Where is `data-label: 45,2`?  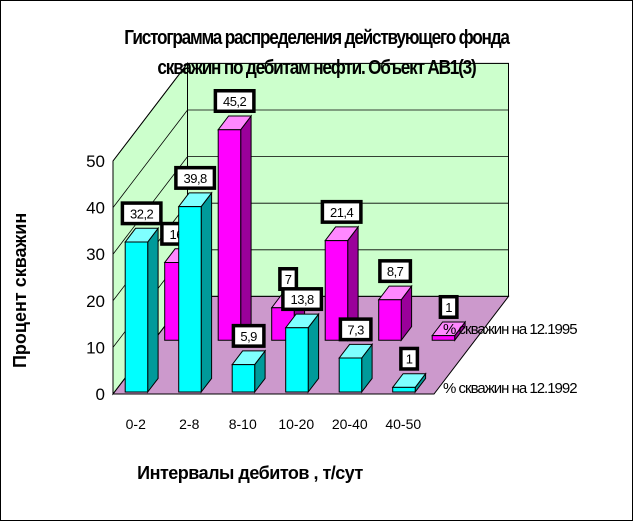 data-label: 45,2 is located at coordinates (235, 101).